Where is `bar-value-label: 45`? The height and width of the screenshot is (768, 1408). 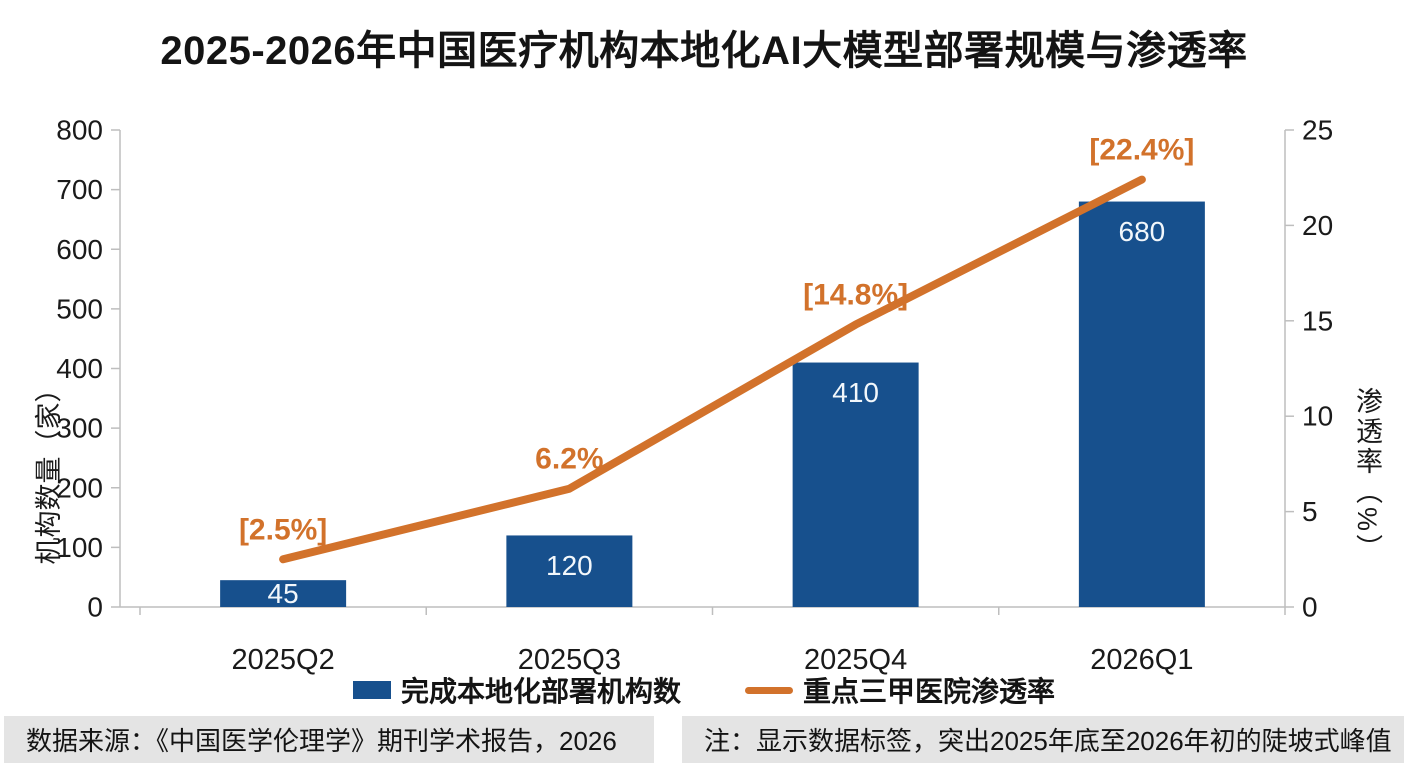 bar-value-label: 45 is located at coordinates (283, 593).